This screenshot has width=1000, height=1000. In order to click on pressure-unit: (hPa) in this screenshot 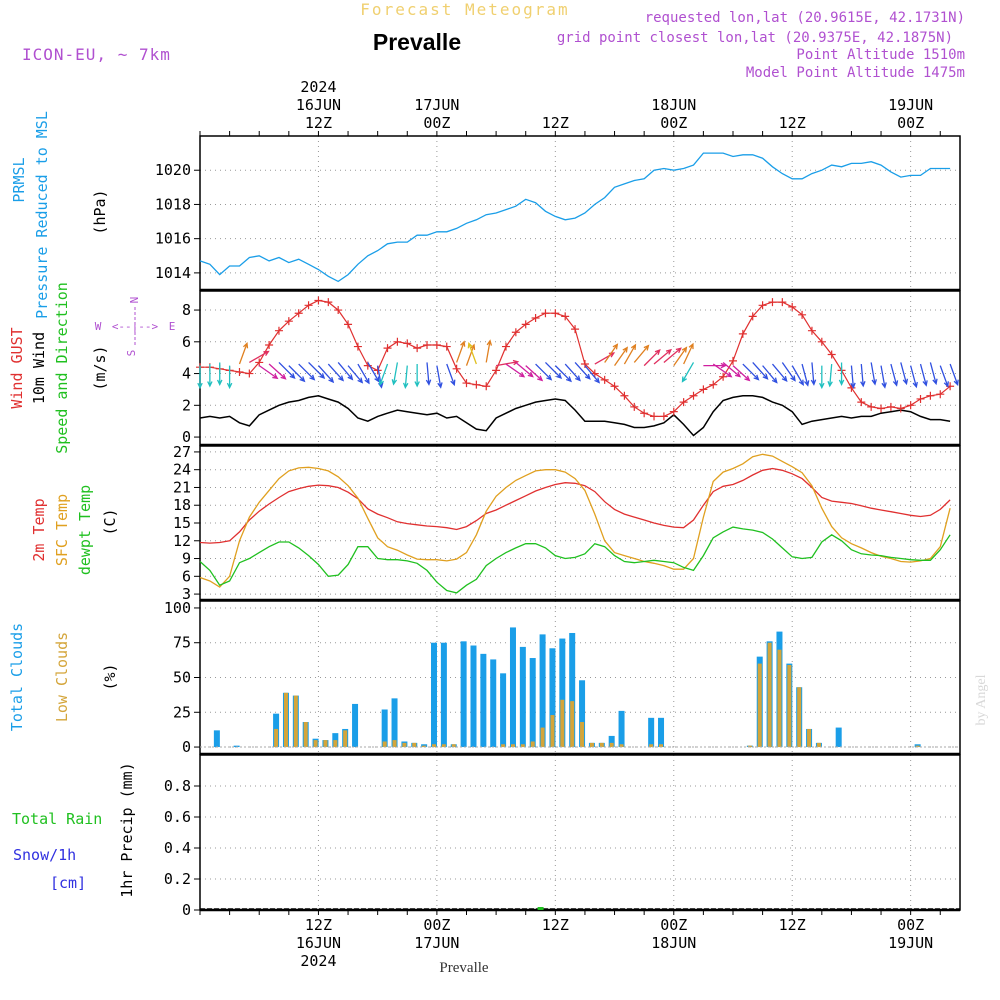, I will do `click(100, 211)`.